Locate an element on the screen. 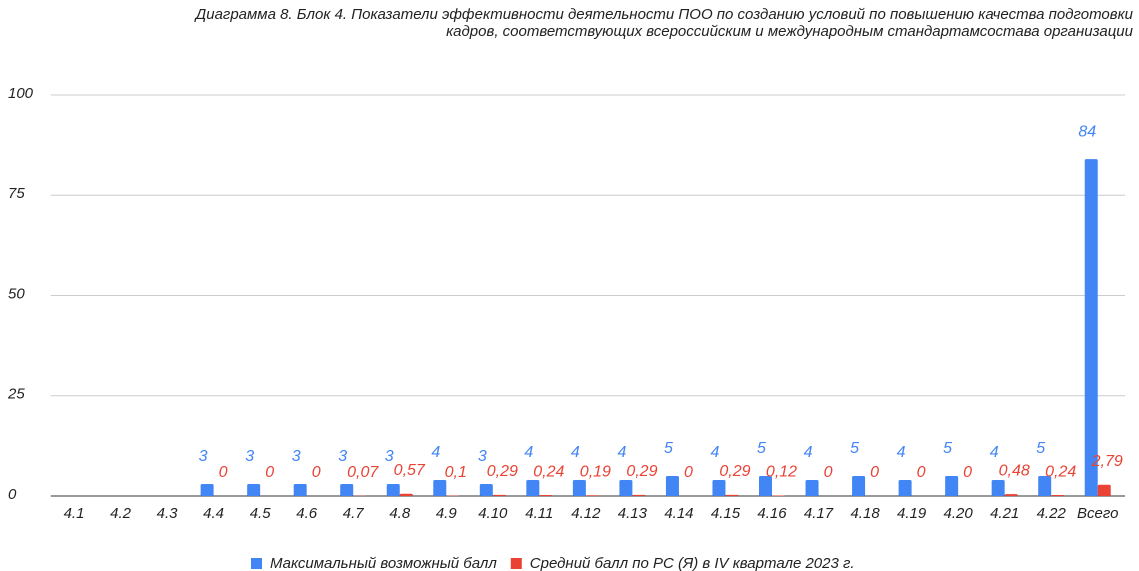 The image size is (1139, 571). y-tick-label: 50 is located at coordinates (16, 293).